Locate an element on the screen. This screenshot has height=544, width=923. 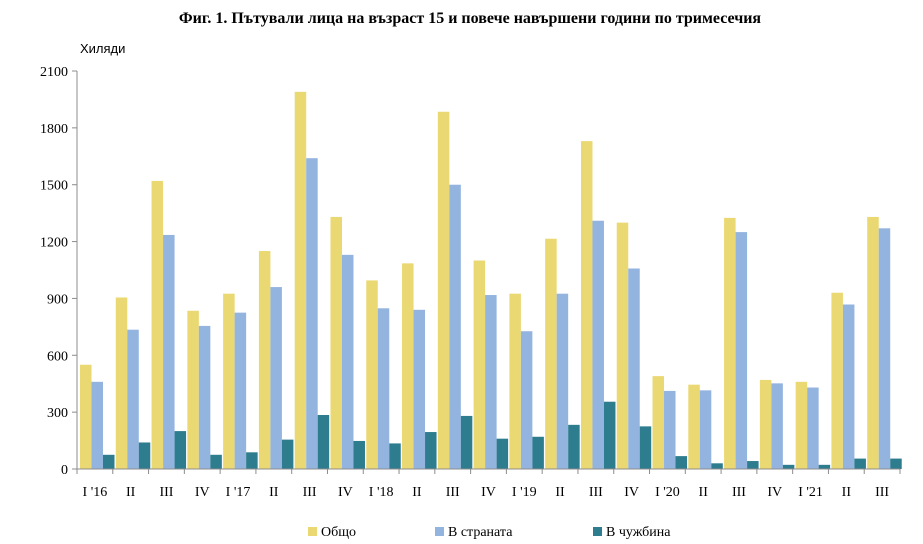
x-tick-label-18: III is located at coordinates (739, 492).